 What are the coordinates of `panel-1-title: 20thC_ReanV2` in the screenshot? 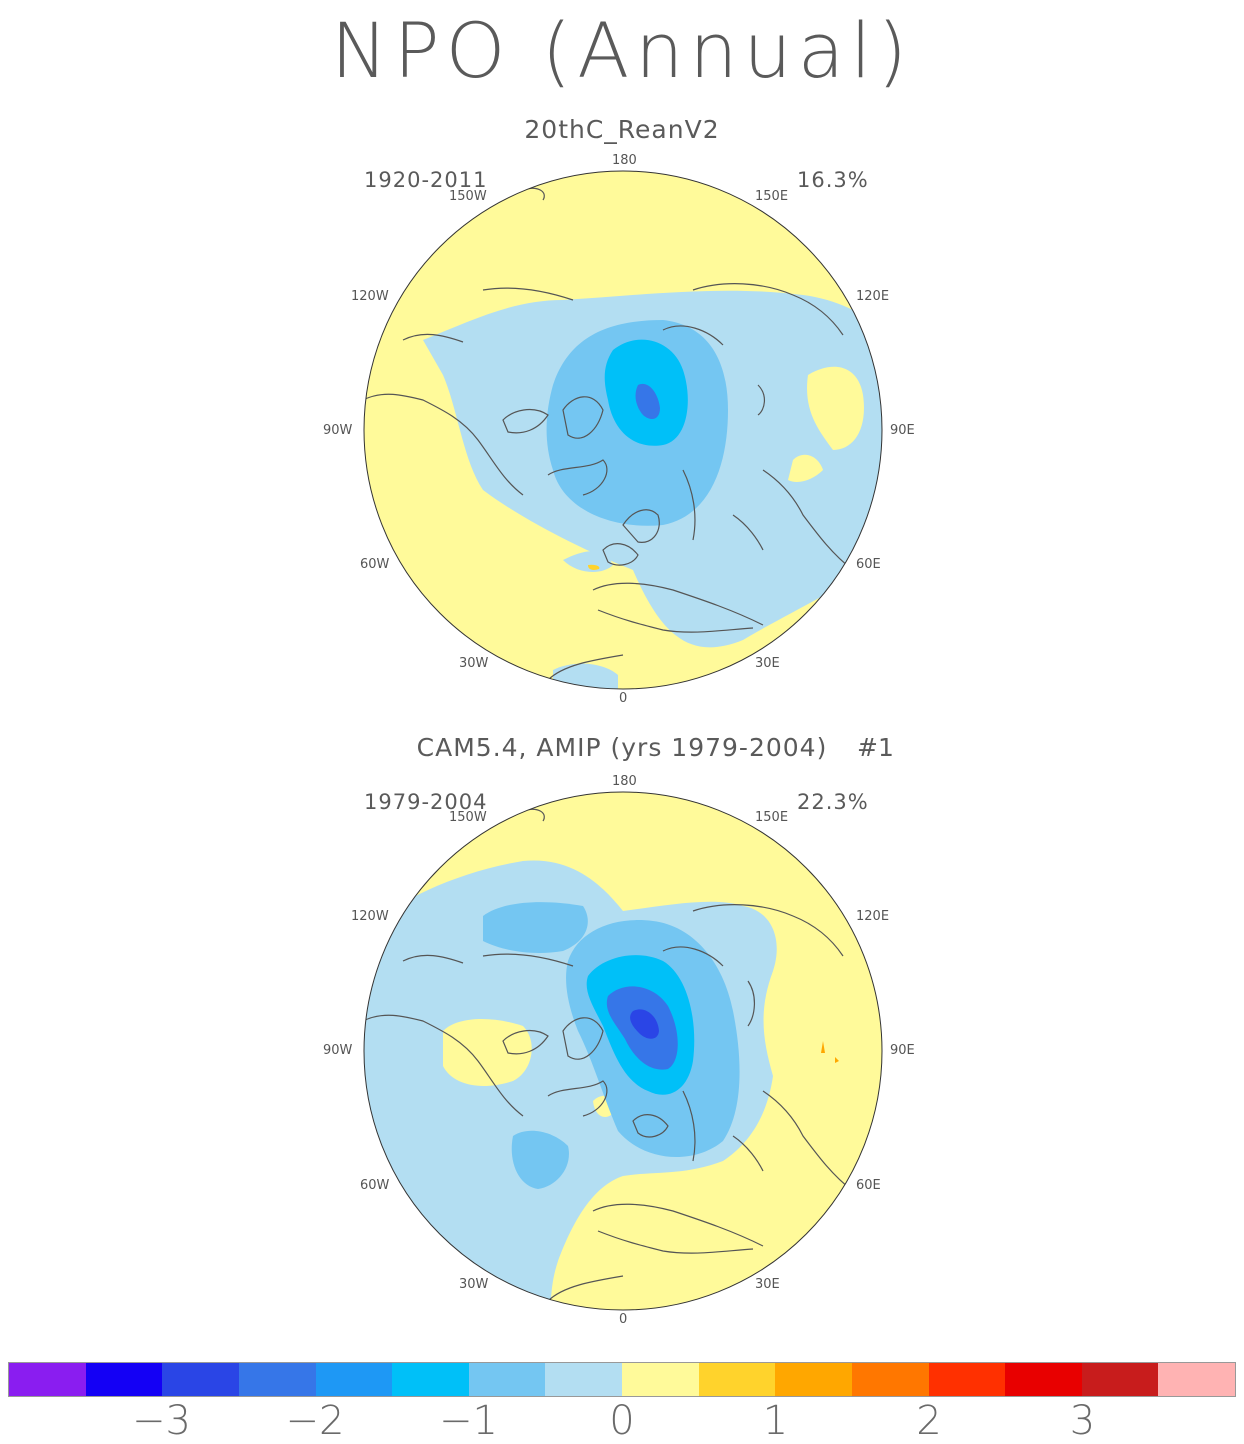 It's located at (622, 129).